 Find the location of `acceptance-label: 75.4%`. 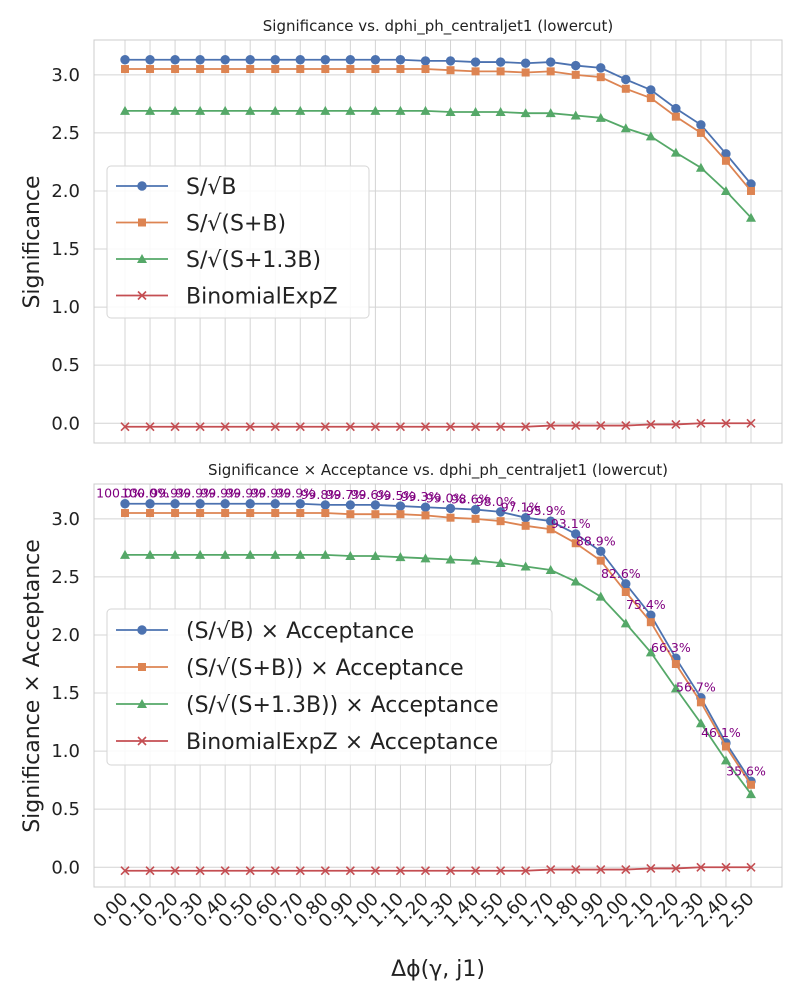

acceptance-label: 75.4% is located at coordinates (646, 604).